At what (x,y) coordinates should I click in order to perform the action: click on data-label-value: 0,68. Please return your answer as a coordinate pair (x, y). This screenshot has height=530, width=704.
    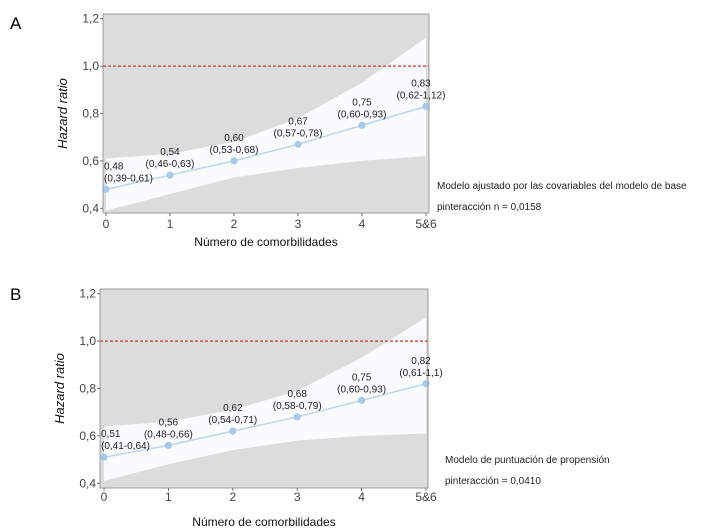
    Looking at the image, I should click on (297, 394).